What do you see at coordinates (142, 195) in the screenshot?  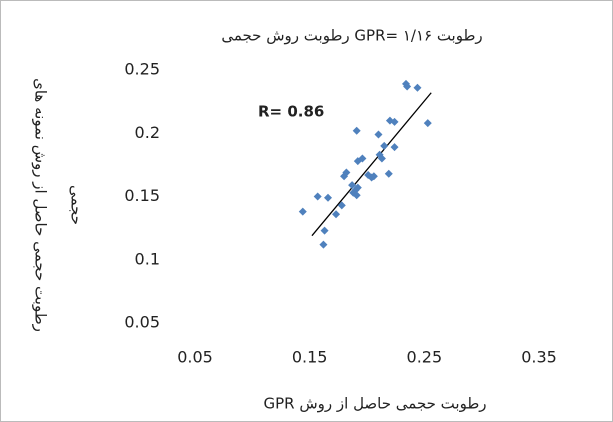 I see `y-tick-label: 0.15` at bounding box center [142, 195].